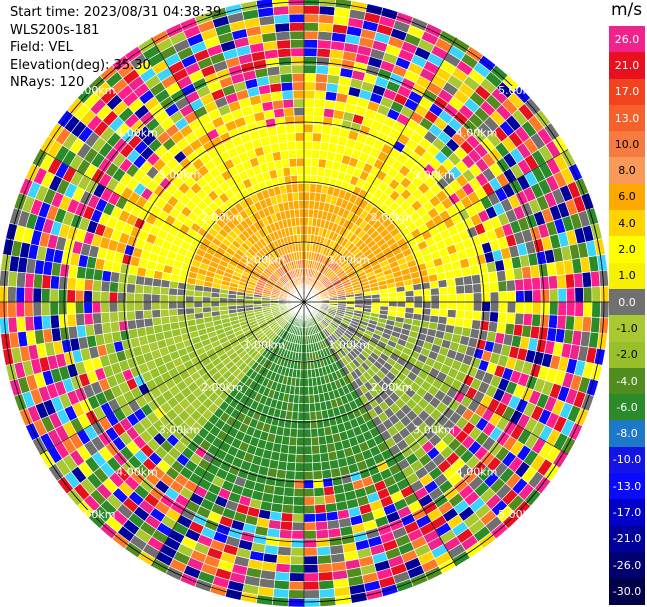 The width and height of the screenshot is (647, 607). I want to click on colorbar-segment: -13.0, so click(627, 486).